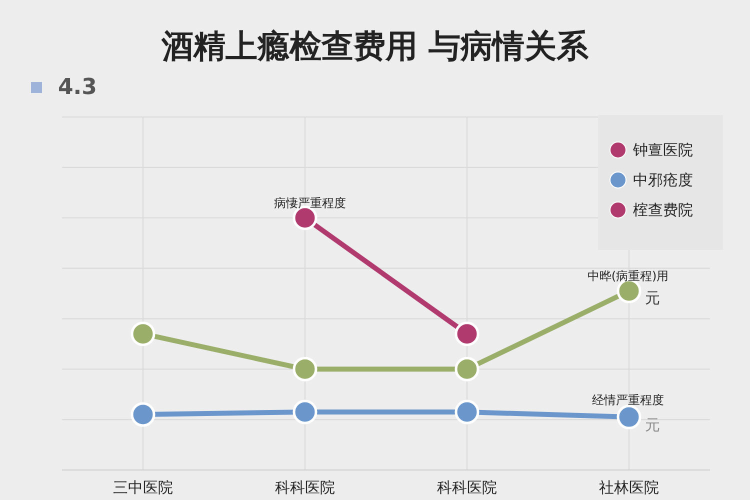 The image size is (750, 500). What do you see at coordinates (143, 487) in the screenshot?
I see `x-tick-label: 三中医院` at bounding box center [143, 487].